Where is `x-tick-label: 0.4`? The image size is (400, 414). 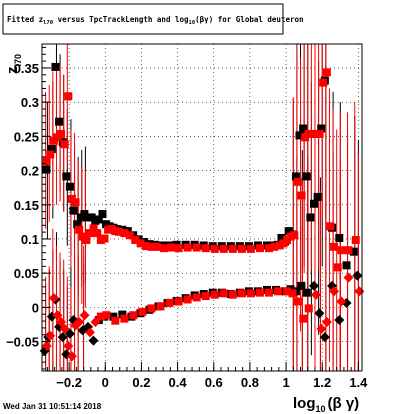
x-tick-label: 0.4 is located at coordinates (178, 382).